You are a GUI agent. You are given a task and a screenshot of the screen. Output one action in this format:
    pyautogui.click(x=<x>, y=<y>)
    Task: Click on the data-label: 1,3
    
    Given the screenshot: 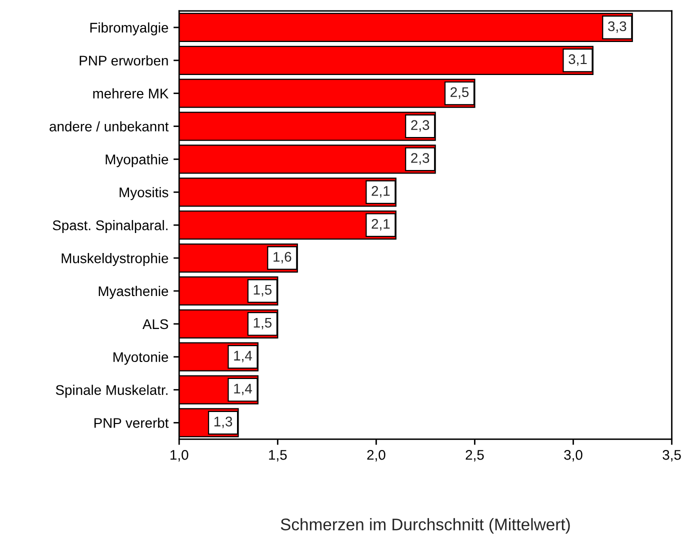 What is the action you would take?
    pyautogui.click(x=223, y=422)
    